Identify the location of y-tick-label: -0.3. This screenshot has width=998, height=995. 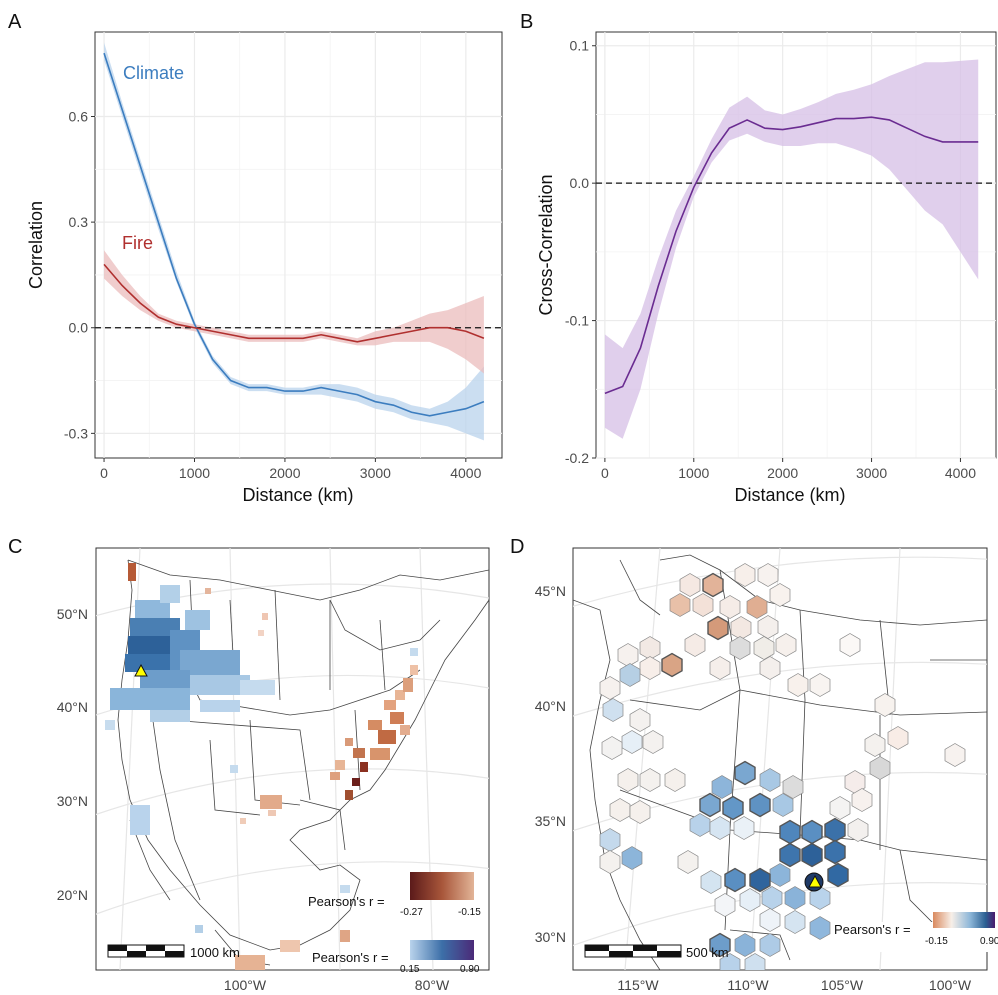
(76, 433).